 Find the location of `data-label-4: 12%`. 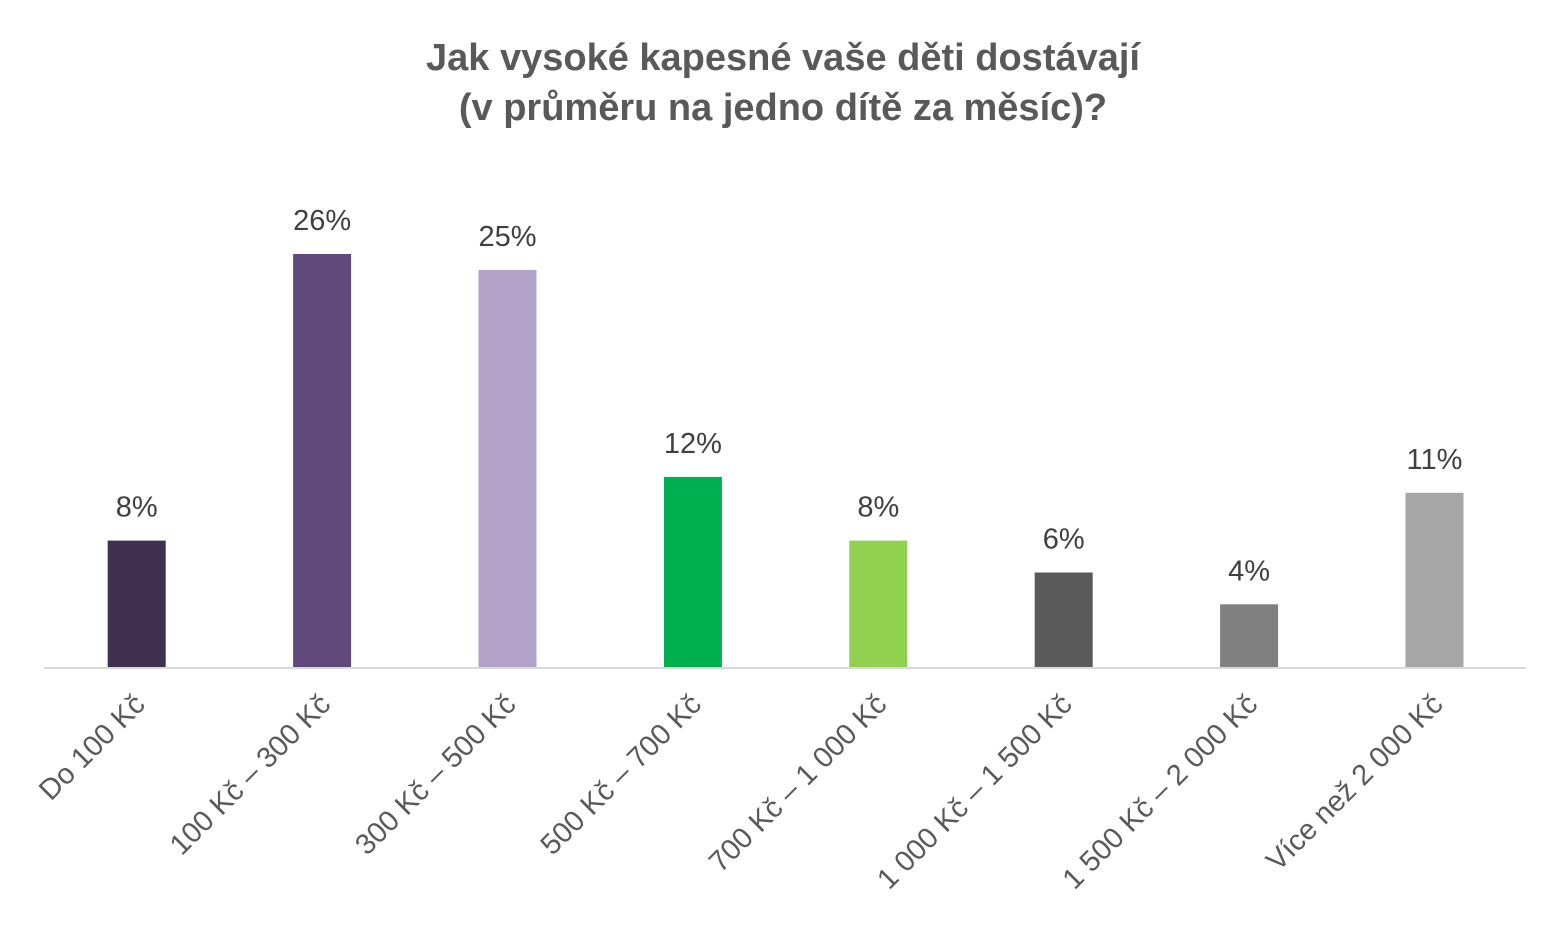

data-label-4: 12% is located at coordinates (693, 444).